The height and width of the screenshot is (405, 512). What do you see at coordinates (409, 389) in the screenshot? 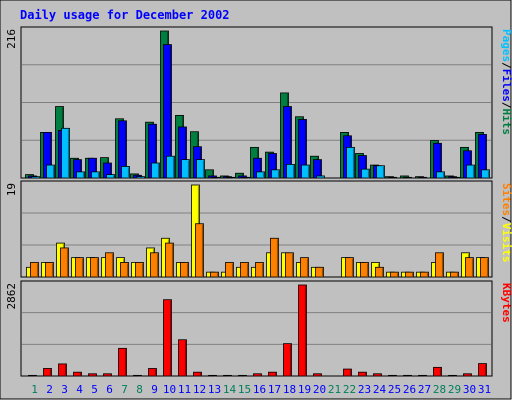
I see `x-tick-label-26: 26` at bounding box center [409, 389].